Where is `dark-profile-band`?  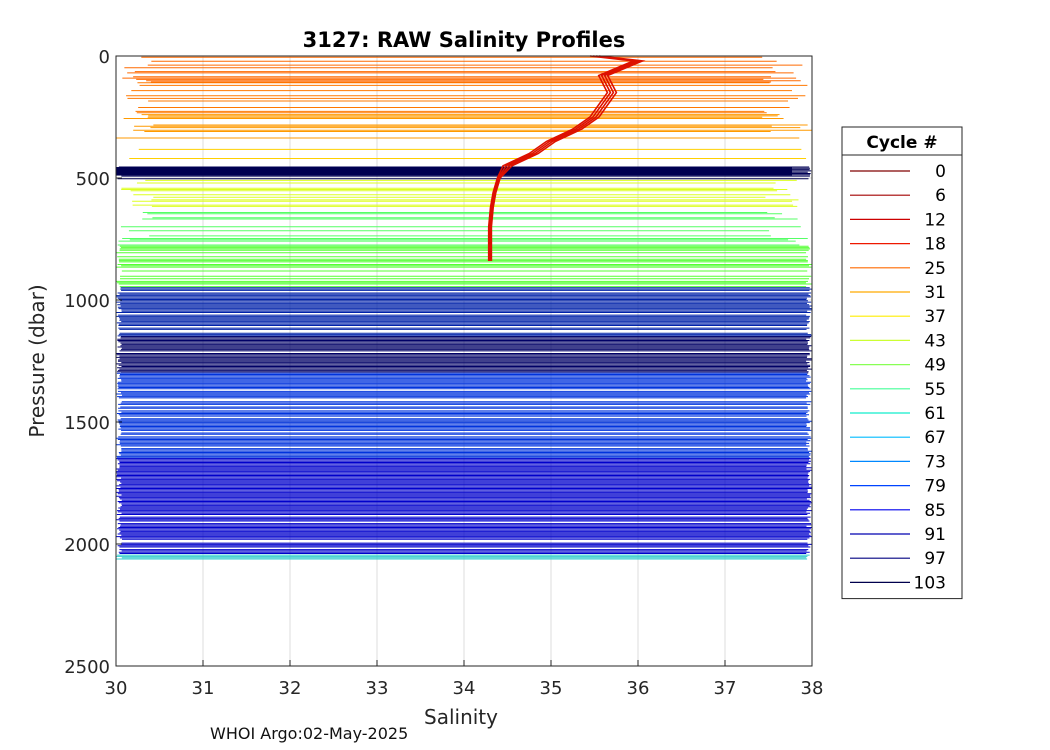 dark-profile-band is located at coordinates (454, 171).